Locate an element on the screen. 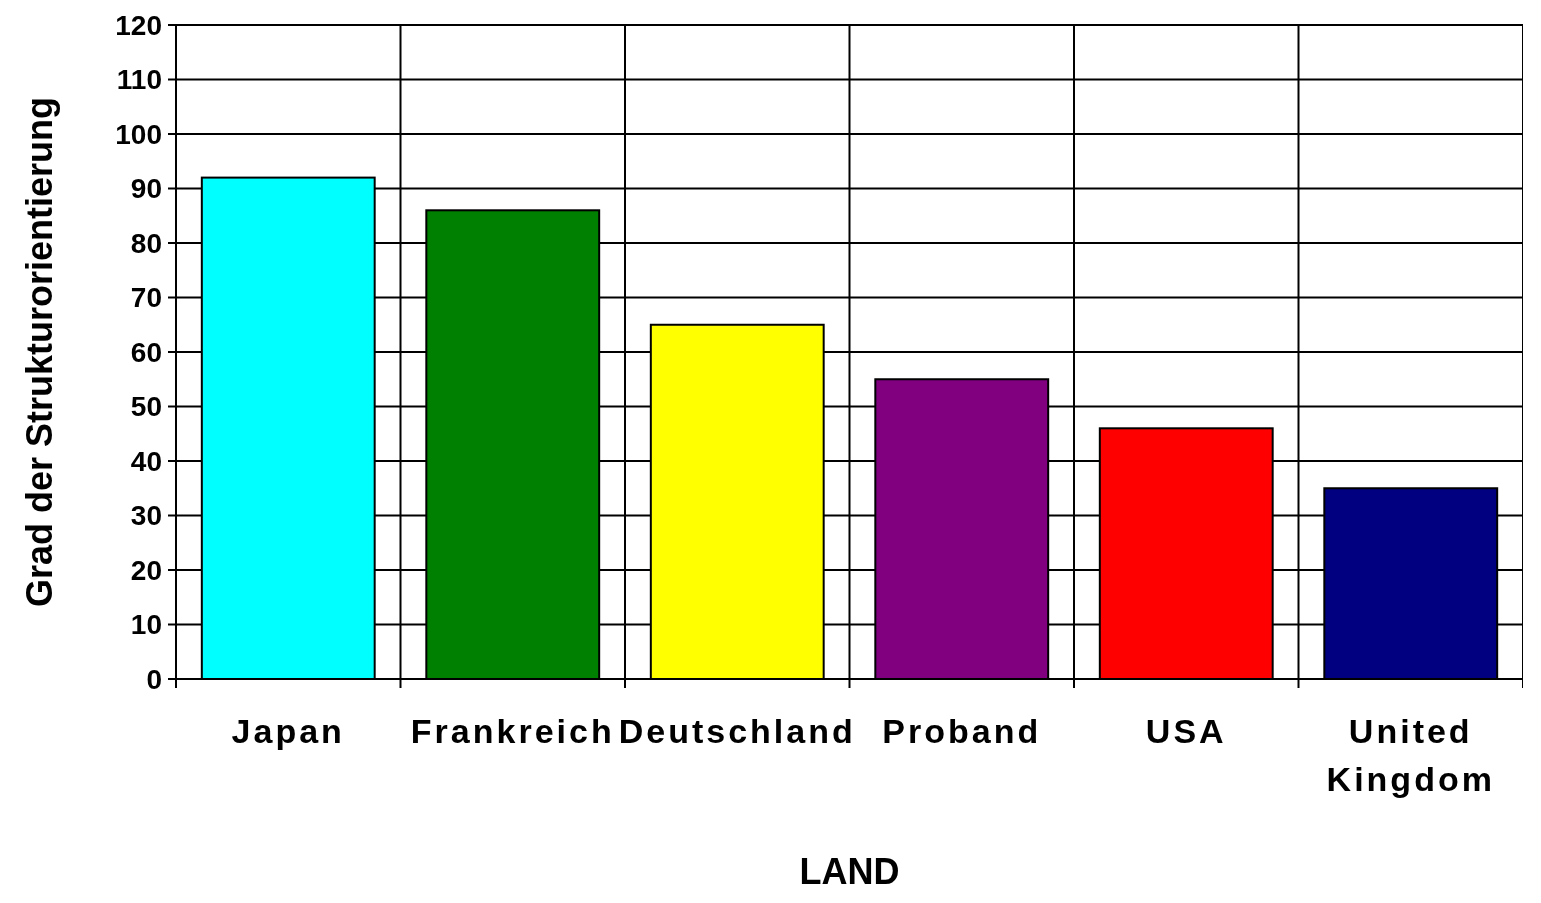 This screenshot has height=903, width=1541. y-tick-label: 40 is located at coordinates (146, 461).